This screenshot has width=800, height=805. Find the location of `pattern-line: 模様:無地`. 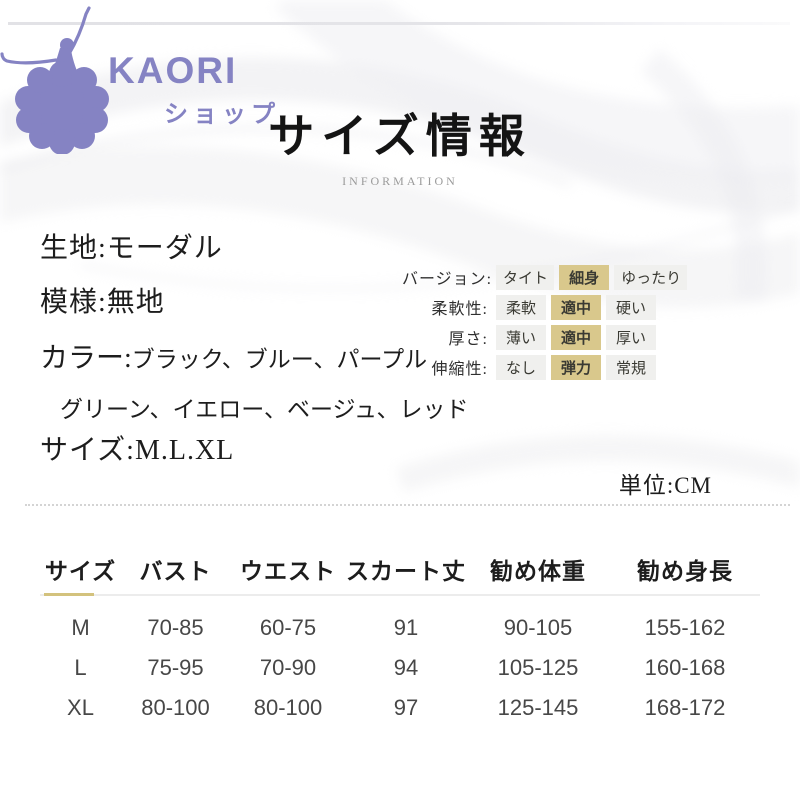

pattern-line: 模様:無地 is located at coordinates (102, 302).